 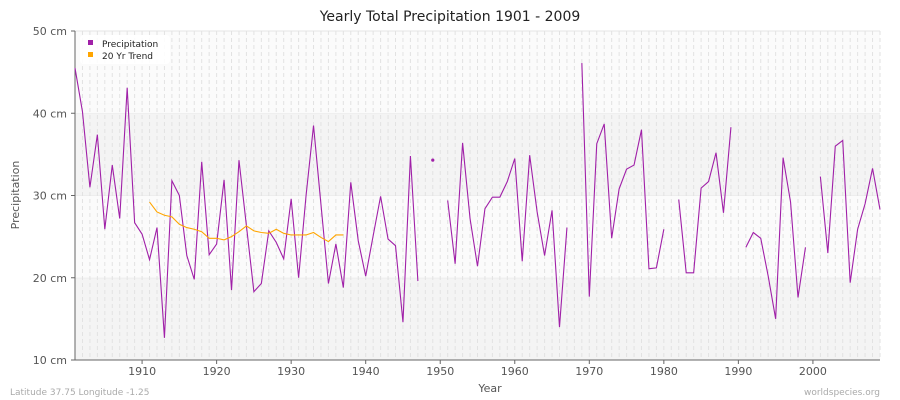 I want to click on x-tick-label: 1930, so click(x=291, y=371).